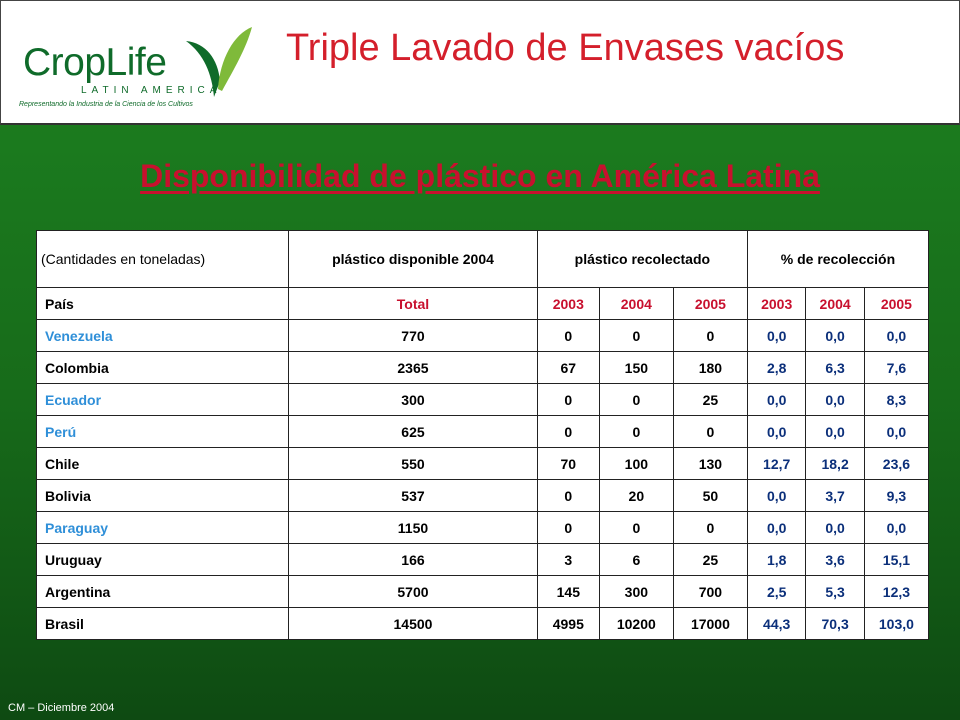 The height and width of the screenshot is (720, 960). Describe the element at coordinates (482, 495) in the screenshot. I see `table-row: Bolivia 537 0 20 50 0,0 3,7 9,3` at that location.